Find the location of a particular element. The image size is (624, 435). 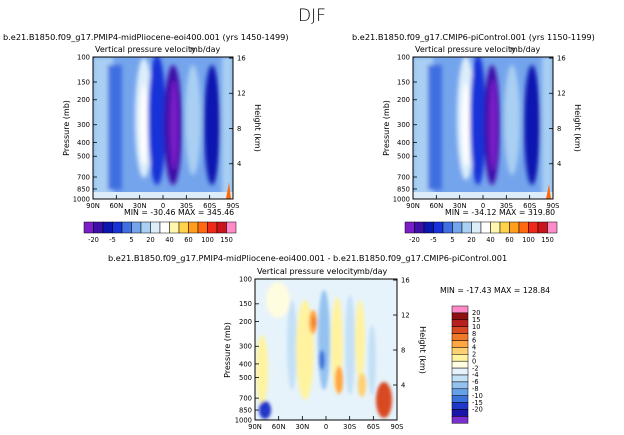

x-tick-label: 60N is located at coordinates (116, 206).